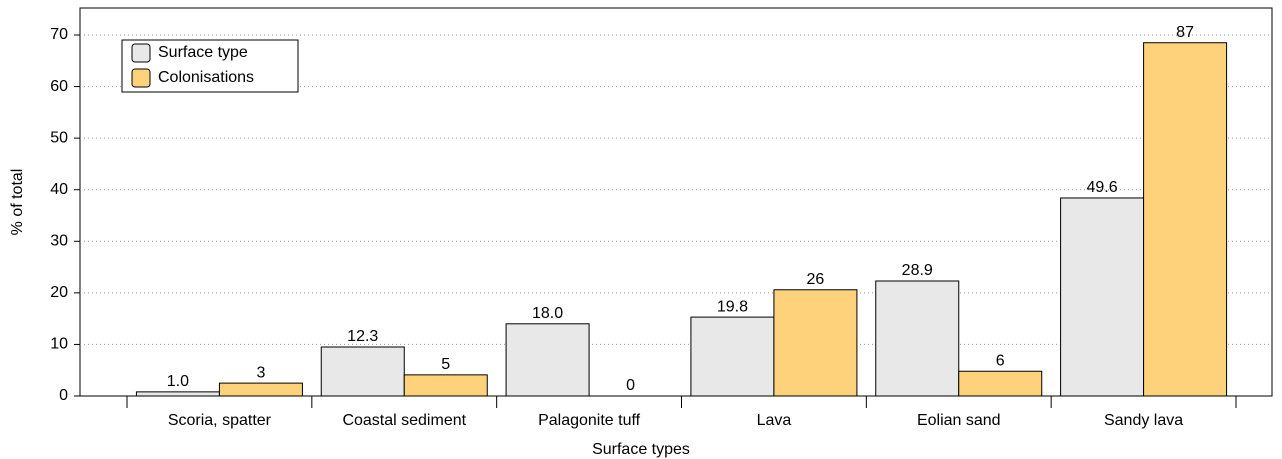 The height and width of the screenshot is (459, 1282). Describe the element at coordinates (732, 306) in the screenshot. I see `bar-label: 19.8` at that location.